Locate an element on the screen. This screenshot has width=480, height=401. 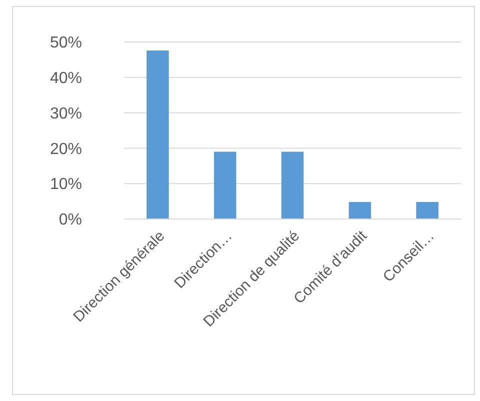
y-tick-label: 20% is located at coordinates (66, 149).